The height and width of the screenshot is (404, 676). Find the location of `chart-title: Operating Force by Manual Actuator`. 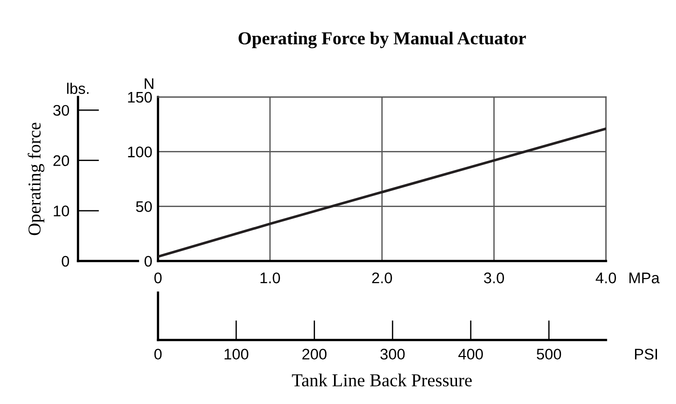

chart-title: Operating Force by Manual Actuator is located at coordinates (382, 40).